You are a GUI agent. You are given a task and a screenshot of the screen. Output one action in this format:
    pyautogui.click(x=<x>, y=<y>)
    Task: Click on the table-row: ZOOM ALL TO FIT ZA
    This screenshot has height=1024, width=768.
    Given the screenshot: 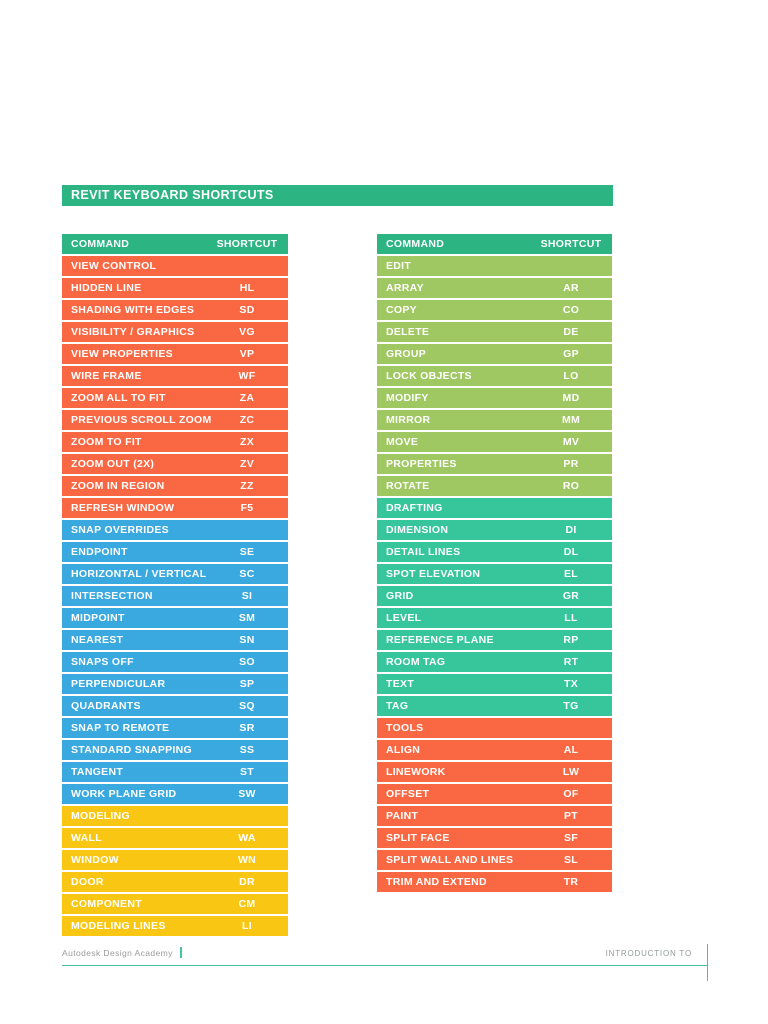 What is the action you would take?
    pyautogui.click(x=175, y=398)
    